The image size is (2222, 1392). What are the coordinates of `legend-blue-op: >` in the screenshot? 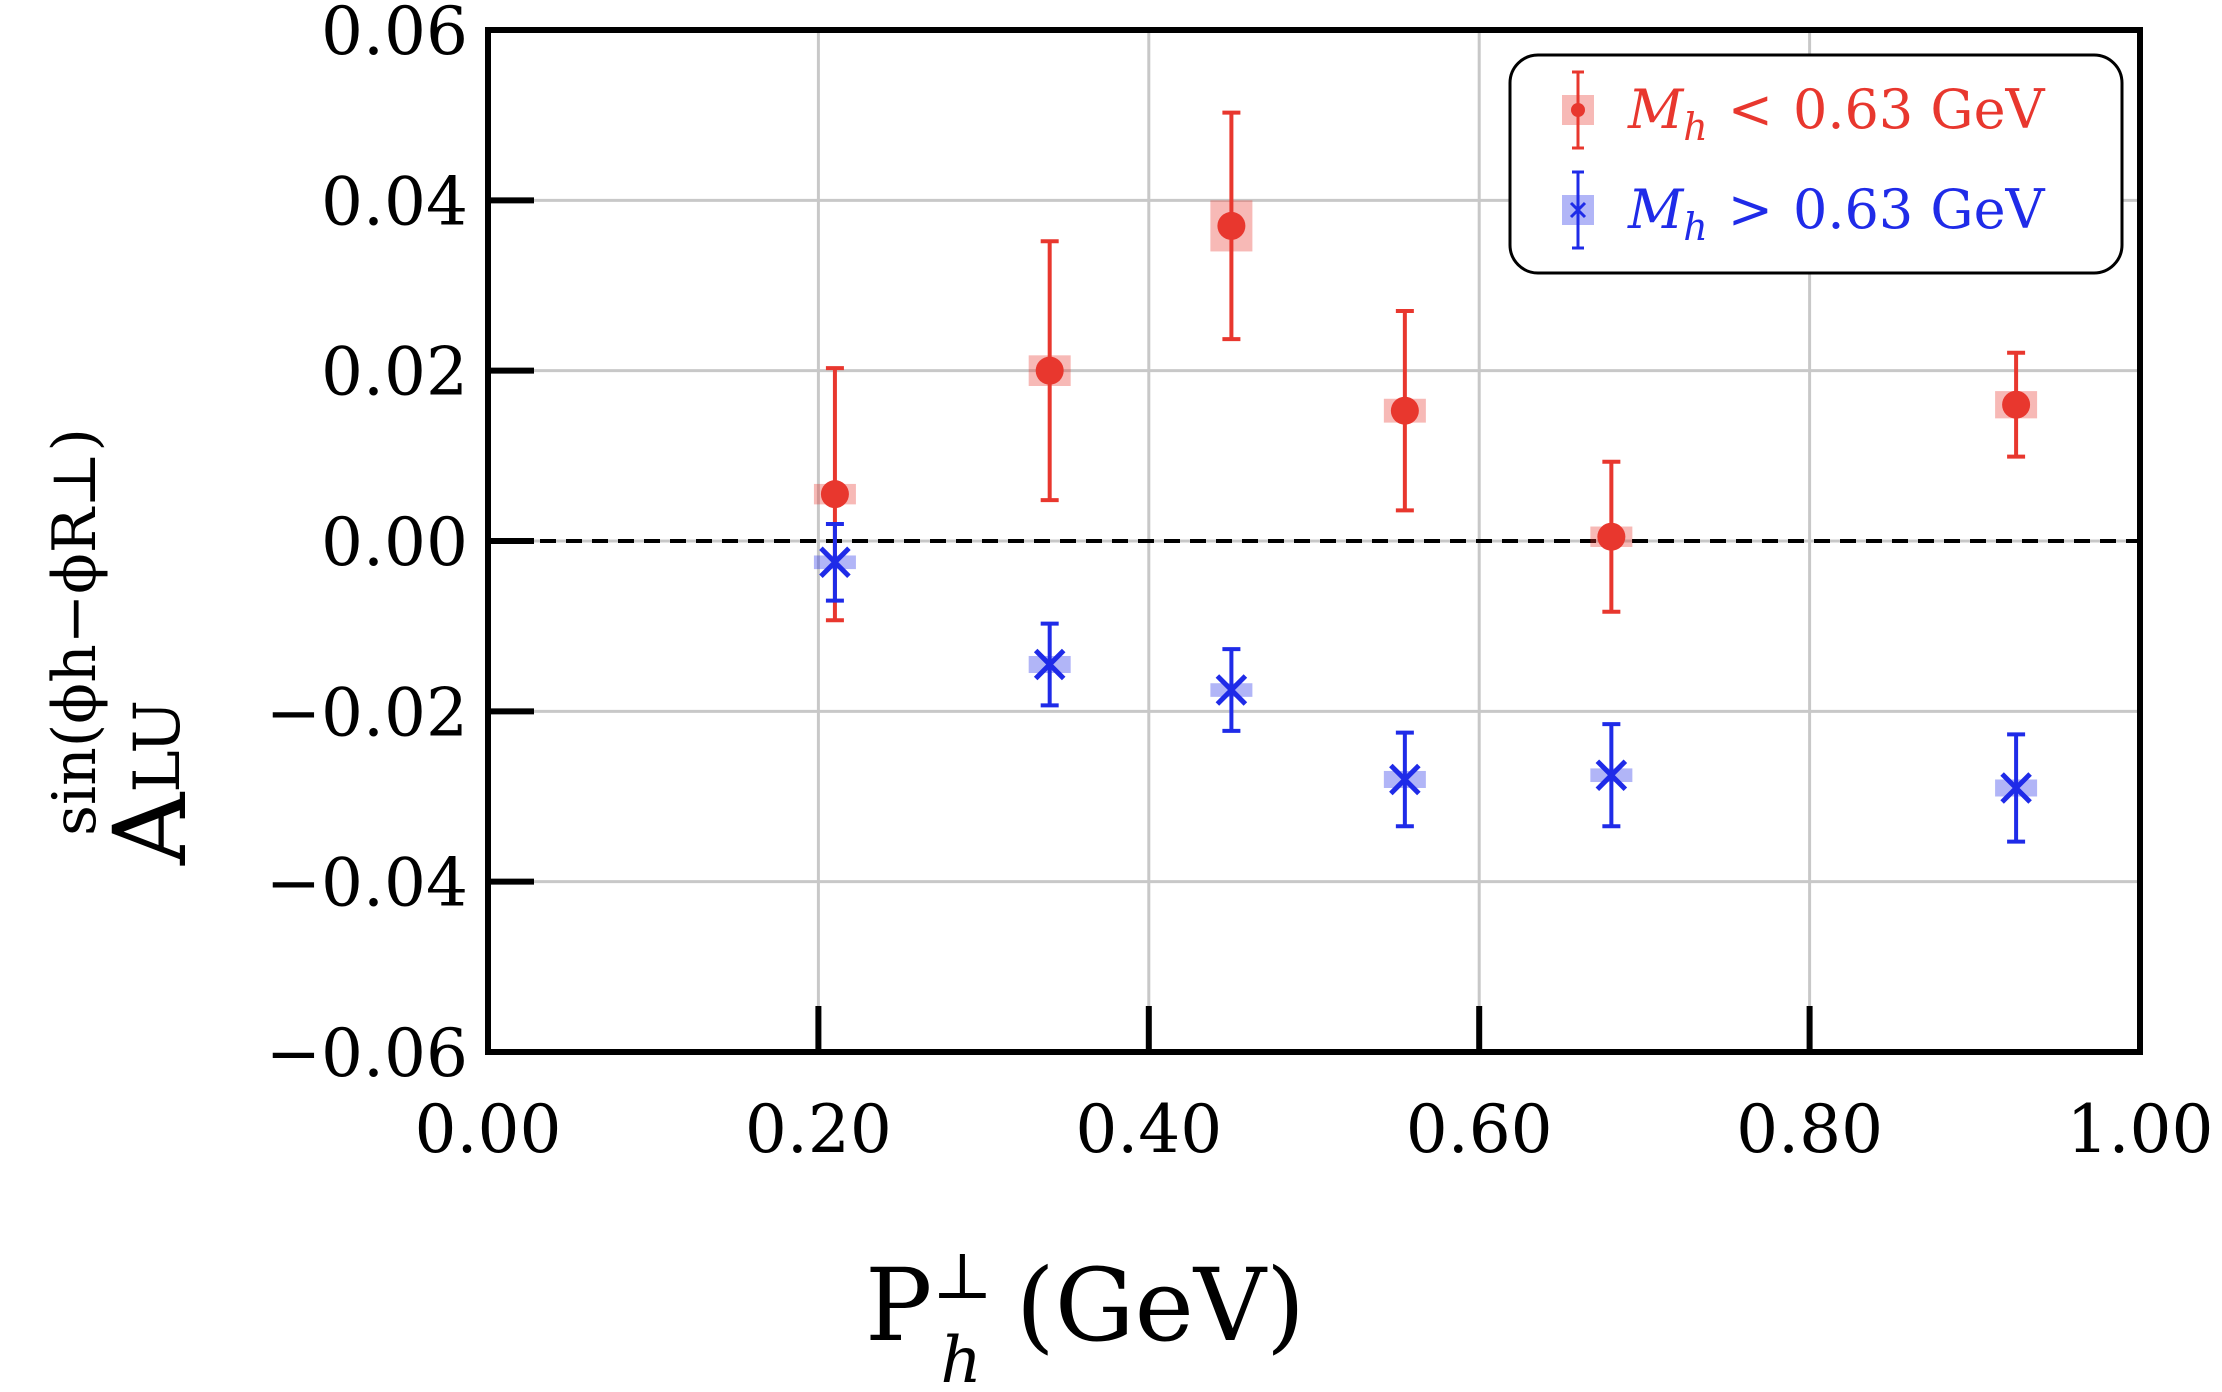 It's located at (1750, 209).